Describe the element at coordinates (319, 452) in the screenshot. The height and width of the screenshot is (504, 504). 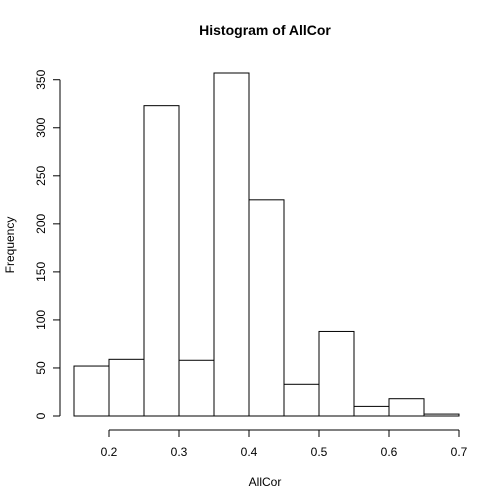
I see `x-tick-label: 0.5` at that location.